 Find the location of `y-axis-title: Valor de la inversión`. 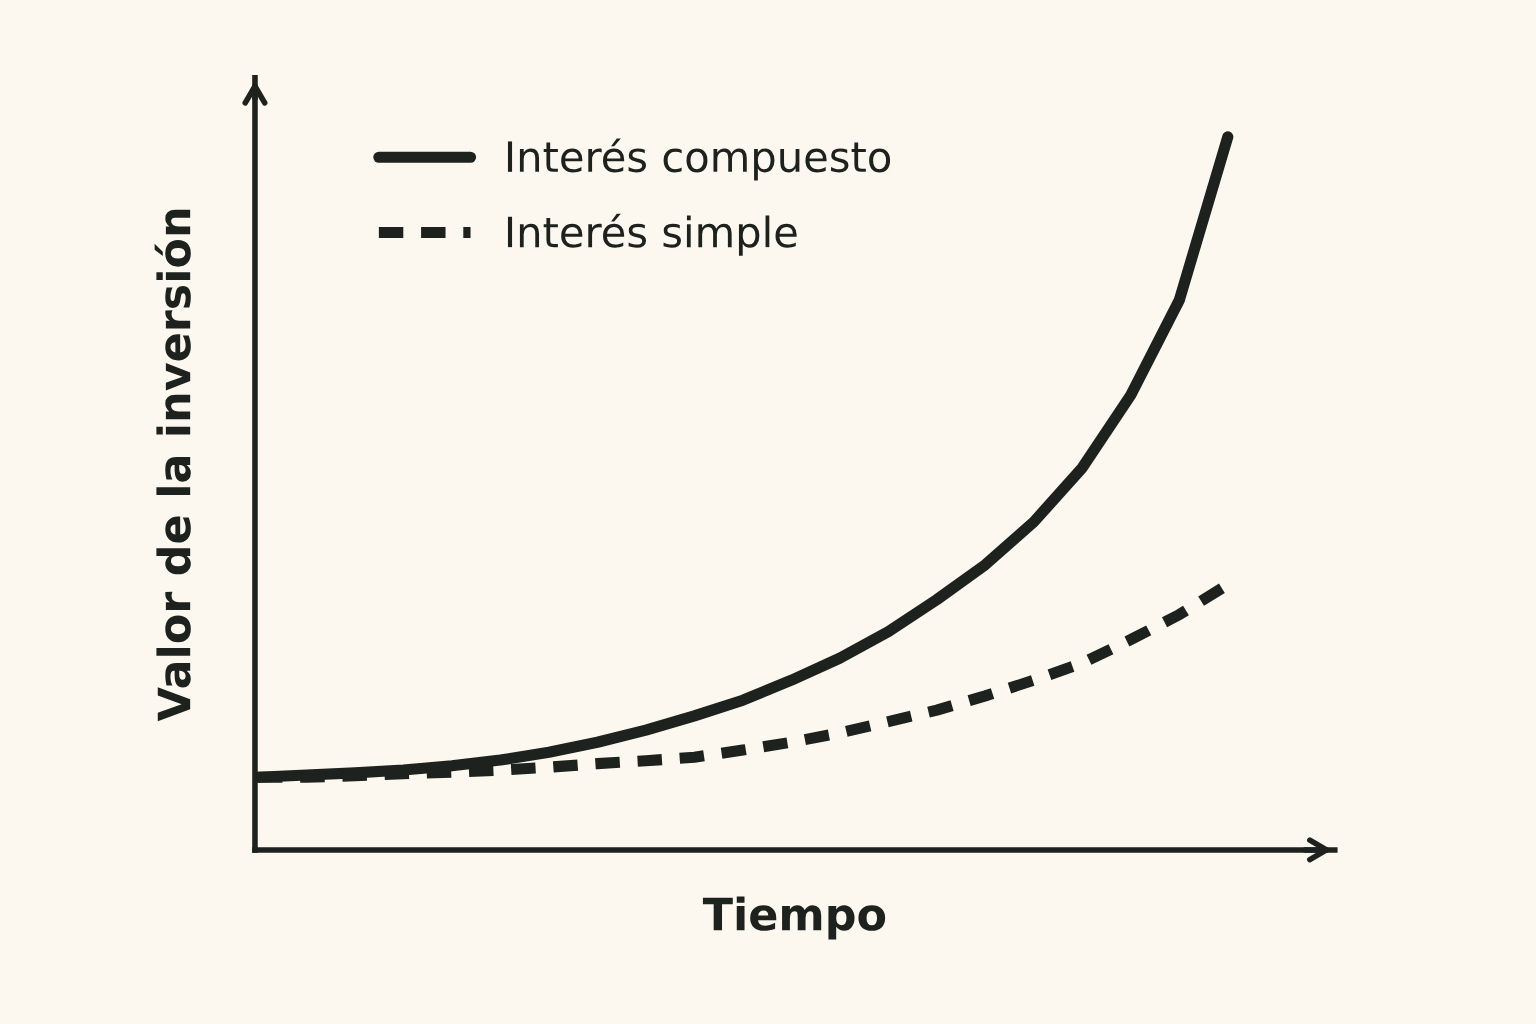

y-axis-title: Valor de la inversión is located at coordinates (172, 465).